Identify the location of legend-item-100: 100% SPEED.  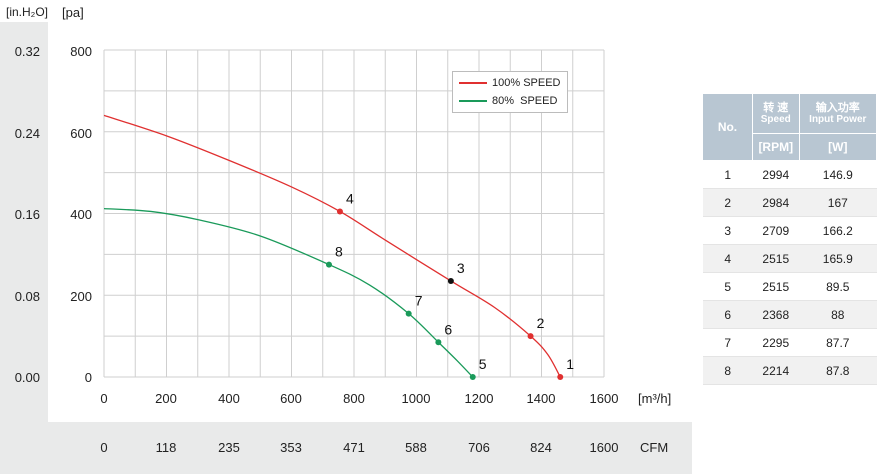
(509, 83).